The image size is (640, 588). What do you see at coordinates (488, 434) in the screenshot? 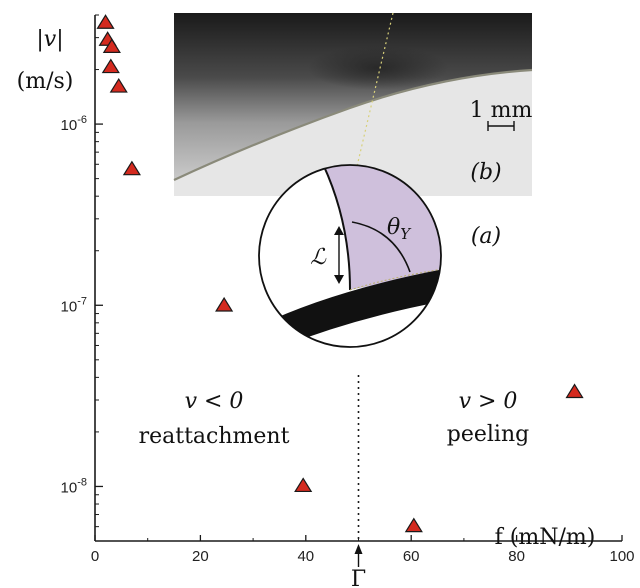
I see `region-label-peeling: peeling` at bounding box center [488, 434].